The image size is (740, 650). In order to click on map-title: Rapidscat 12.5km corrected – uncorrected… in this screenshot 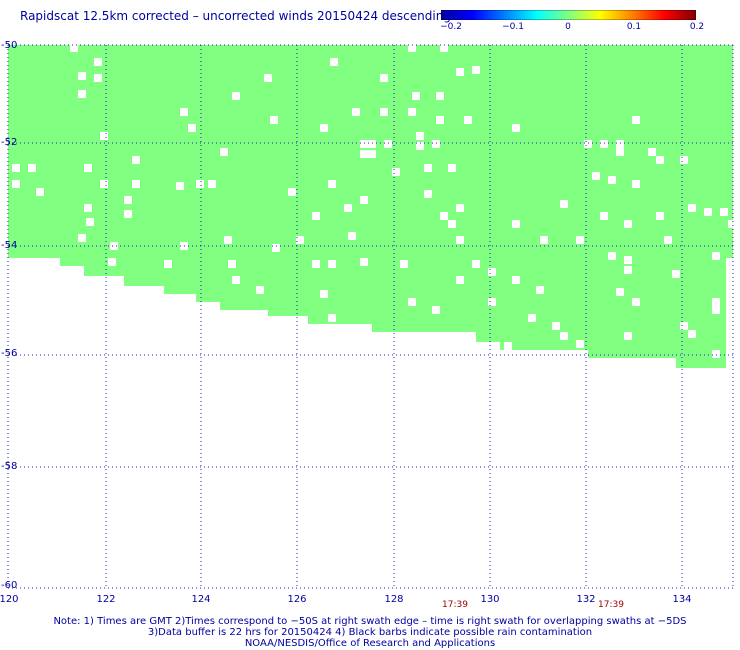, I will do `click(235, 16)`.